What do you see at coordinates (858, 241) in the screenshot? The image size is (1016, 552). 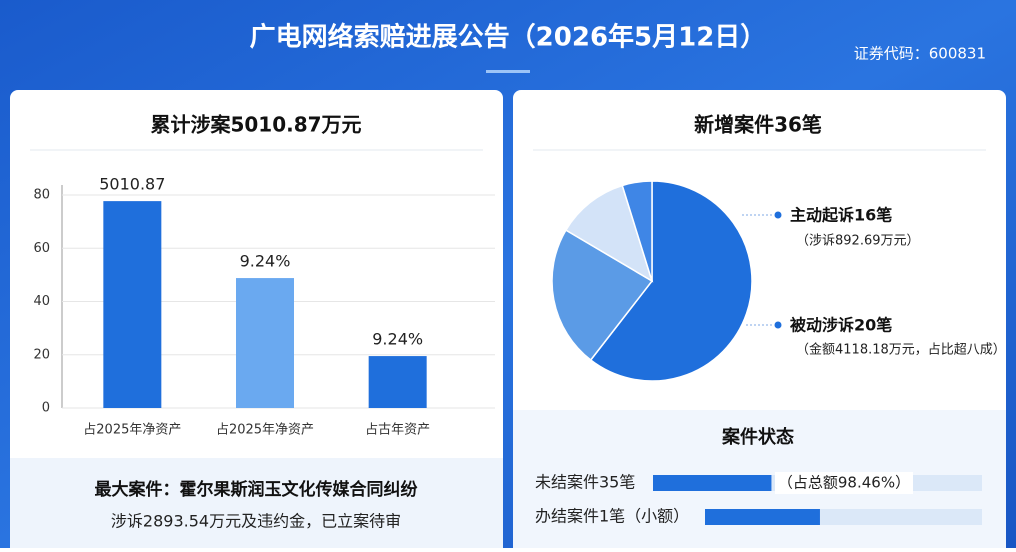 I see `legend-label: （涉诉892.69万元）` at bounding box center [858, 241].